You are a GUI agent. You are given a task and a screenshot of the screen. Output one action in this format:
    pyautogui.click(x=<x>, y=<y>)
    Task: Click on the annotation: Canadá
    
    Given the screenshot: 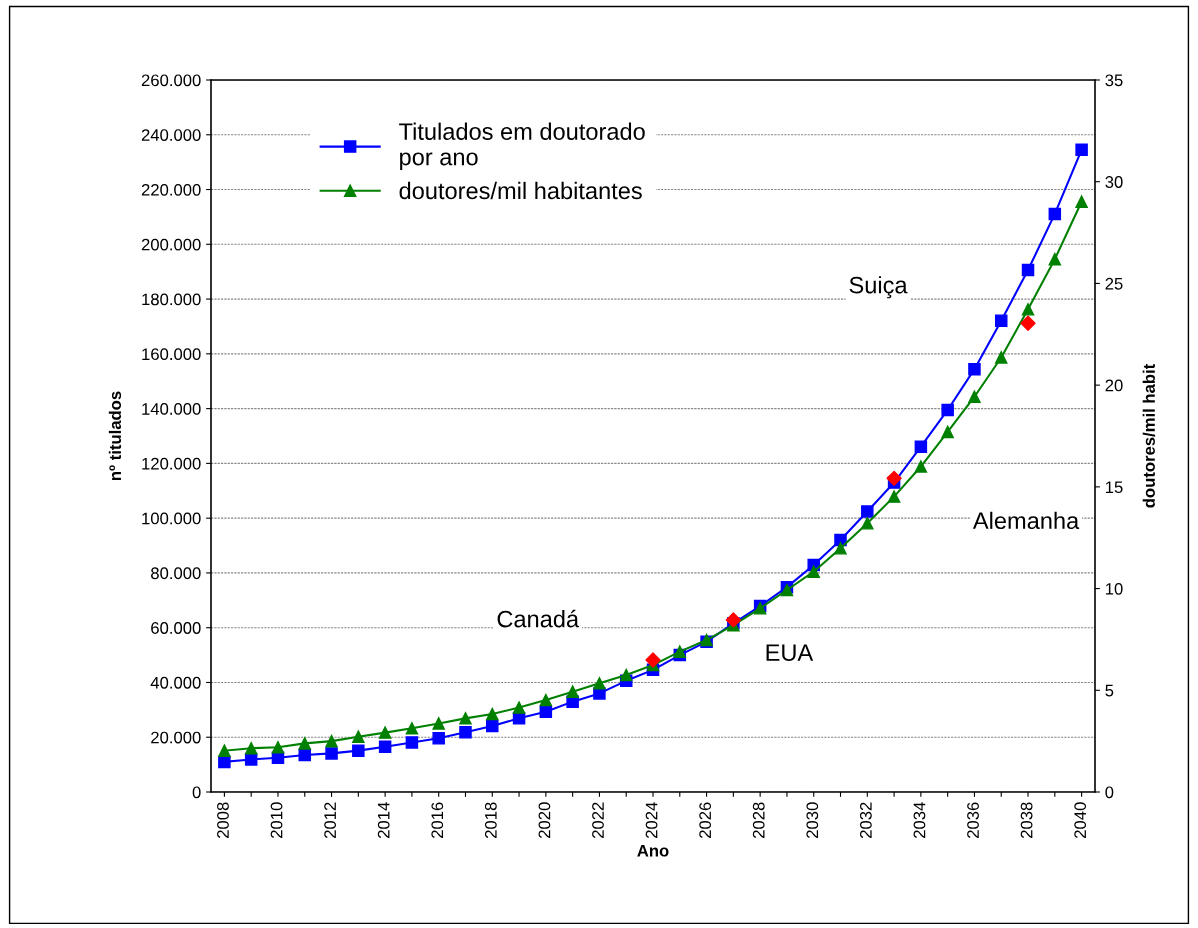 What is the action you would take?
    pyautogui.click(x=538, y=618)
    